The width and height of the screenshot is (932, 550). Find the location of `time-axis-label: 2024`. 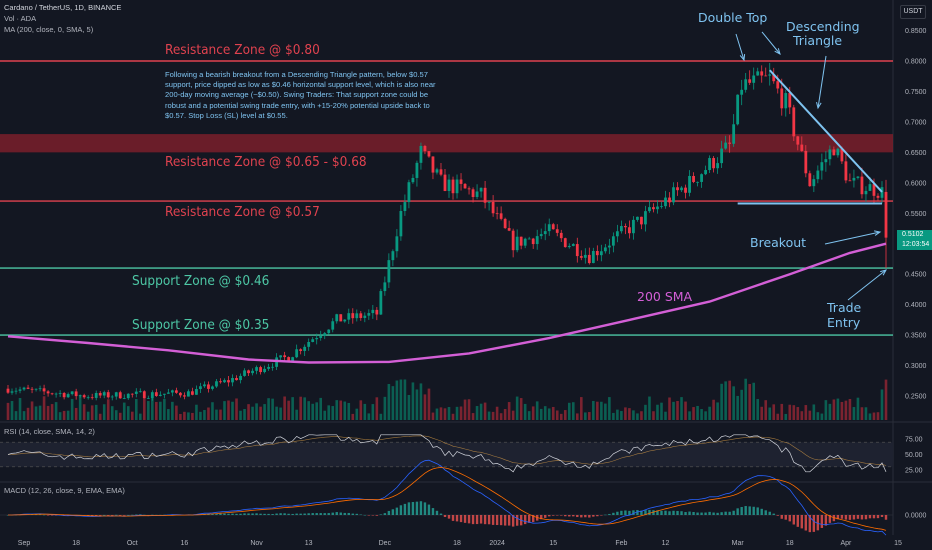

time-axis-label: 2024 is located at coordinates (497, 543).